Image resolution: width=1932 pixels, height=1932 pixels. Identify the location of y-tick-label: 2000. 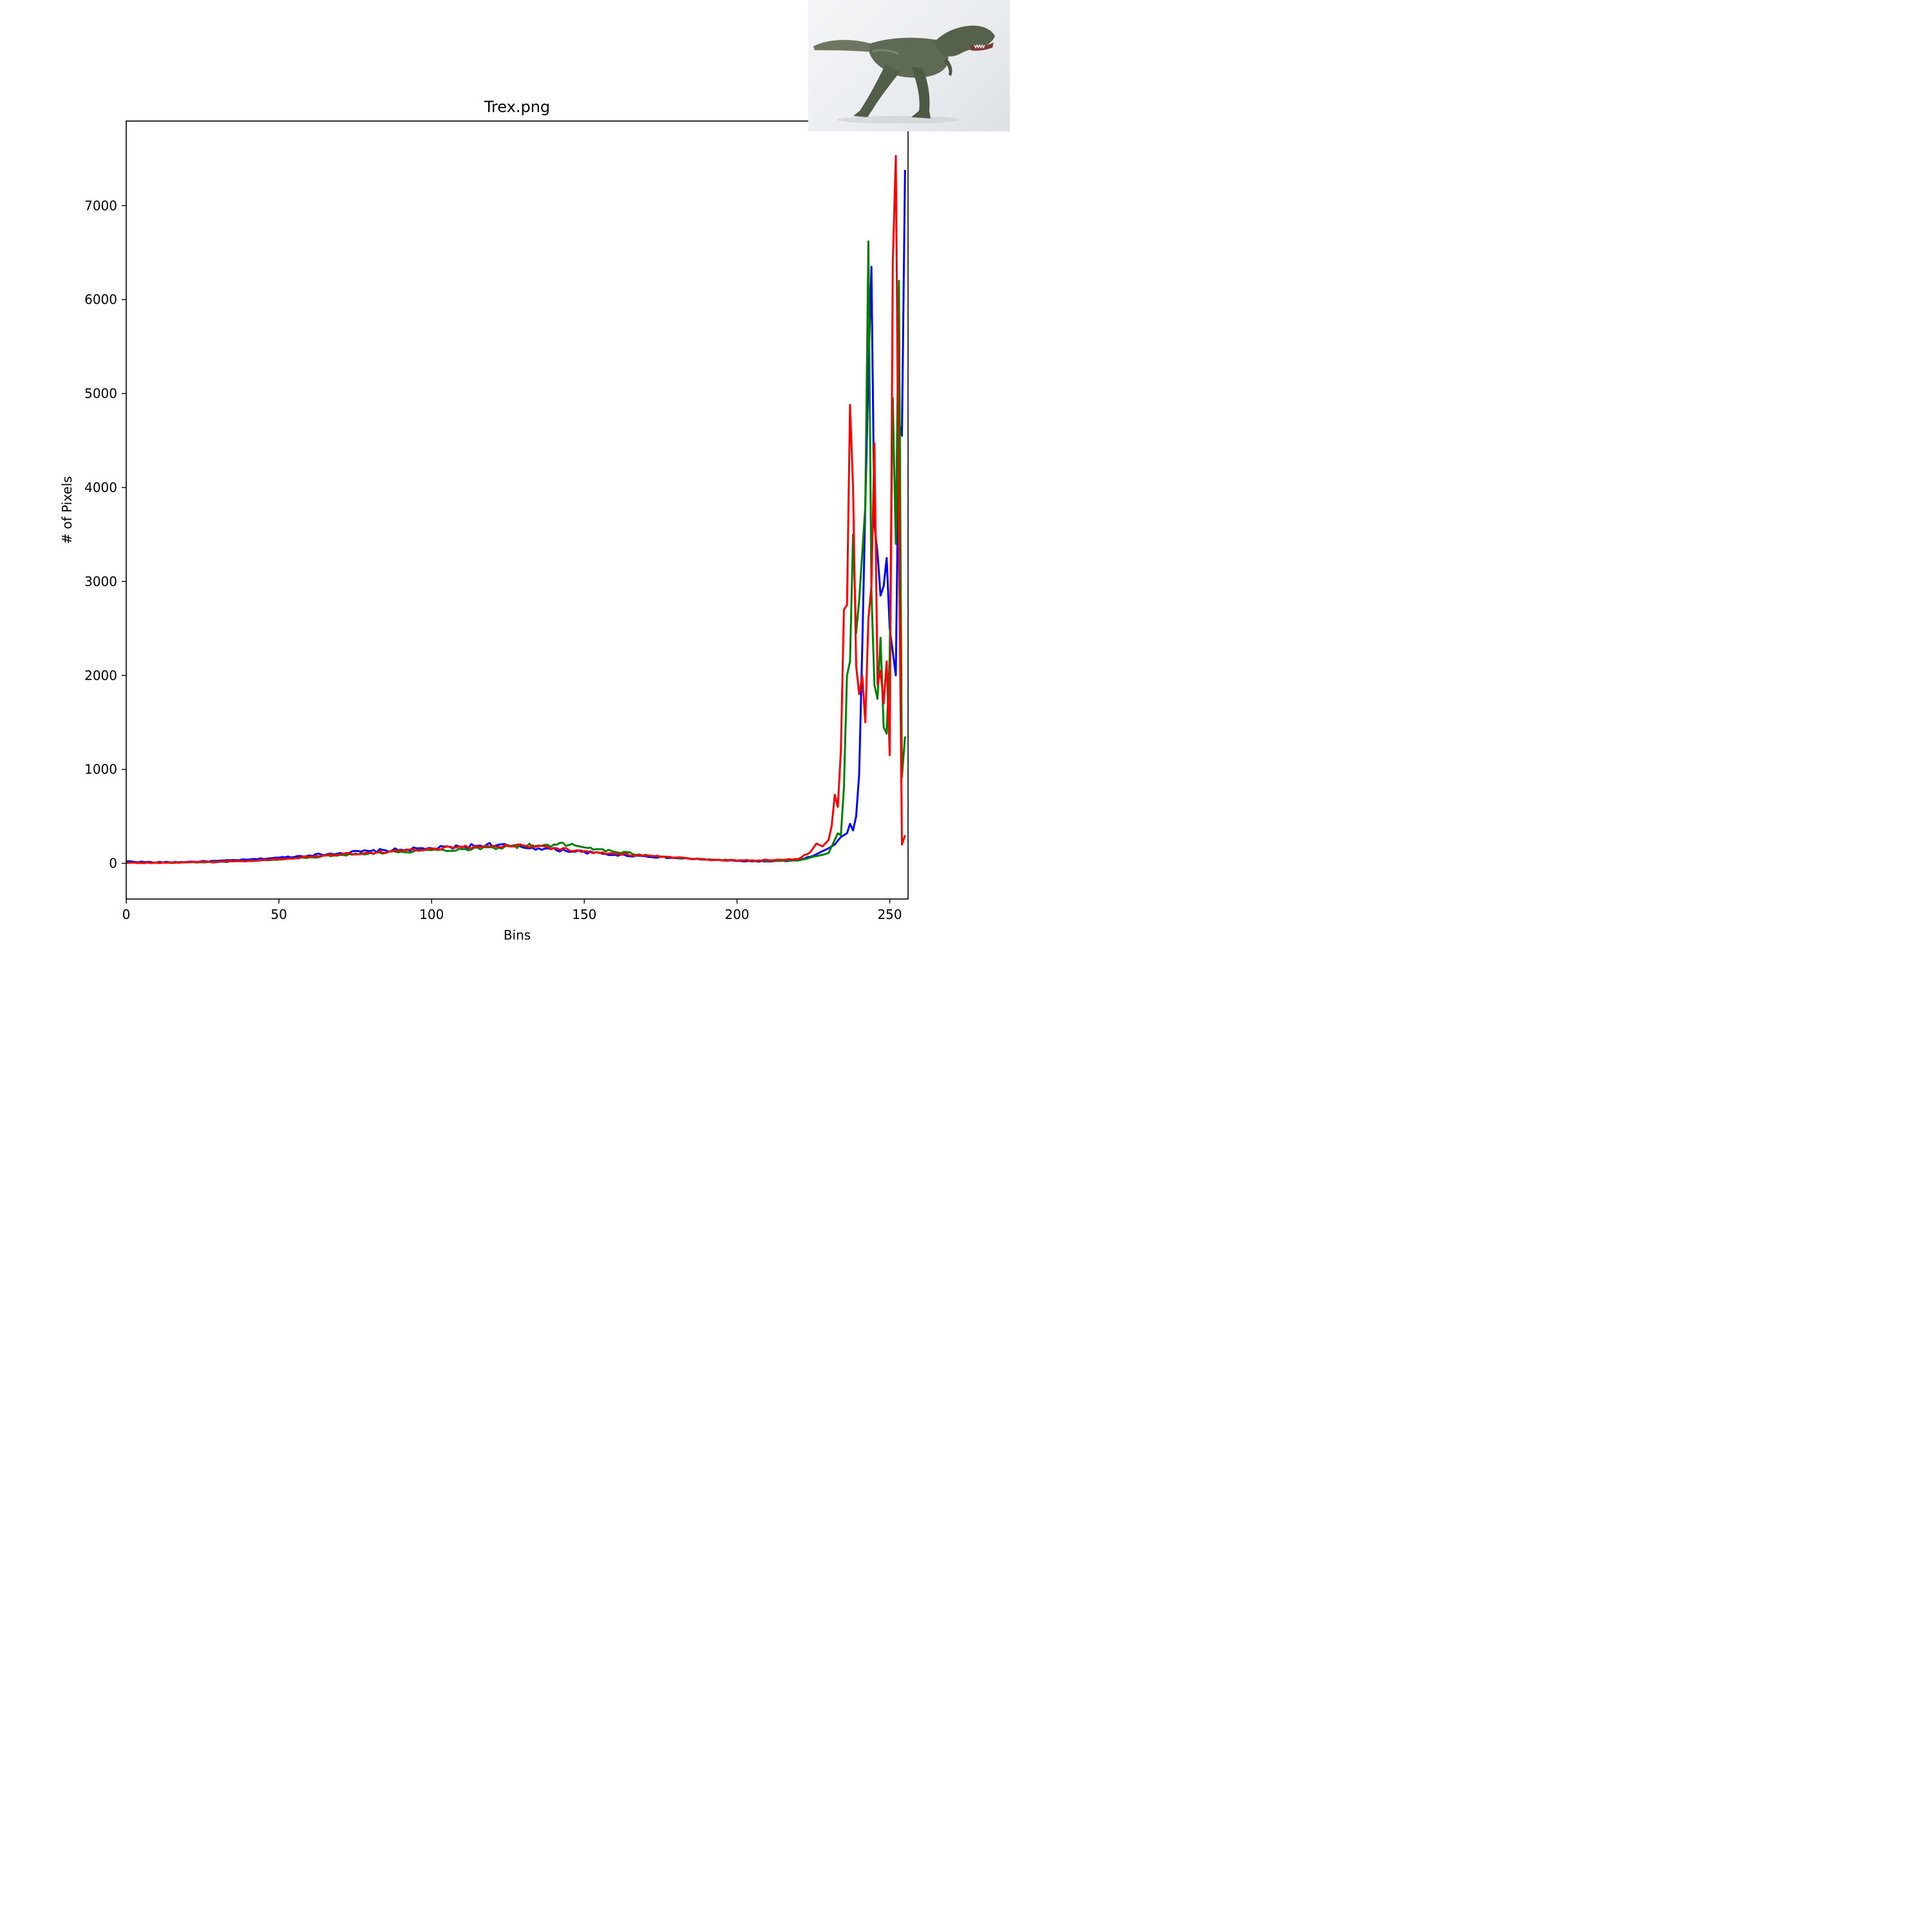
(100, 676).